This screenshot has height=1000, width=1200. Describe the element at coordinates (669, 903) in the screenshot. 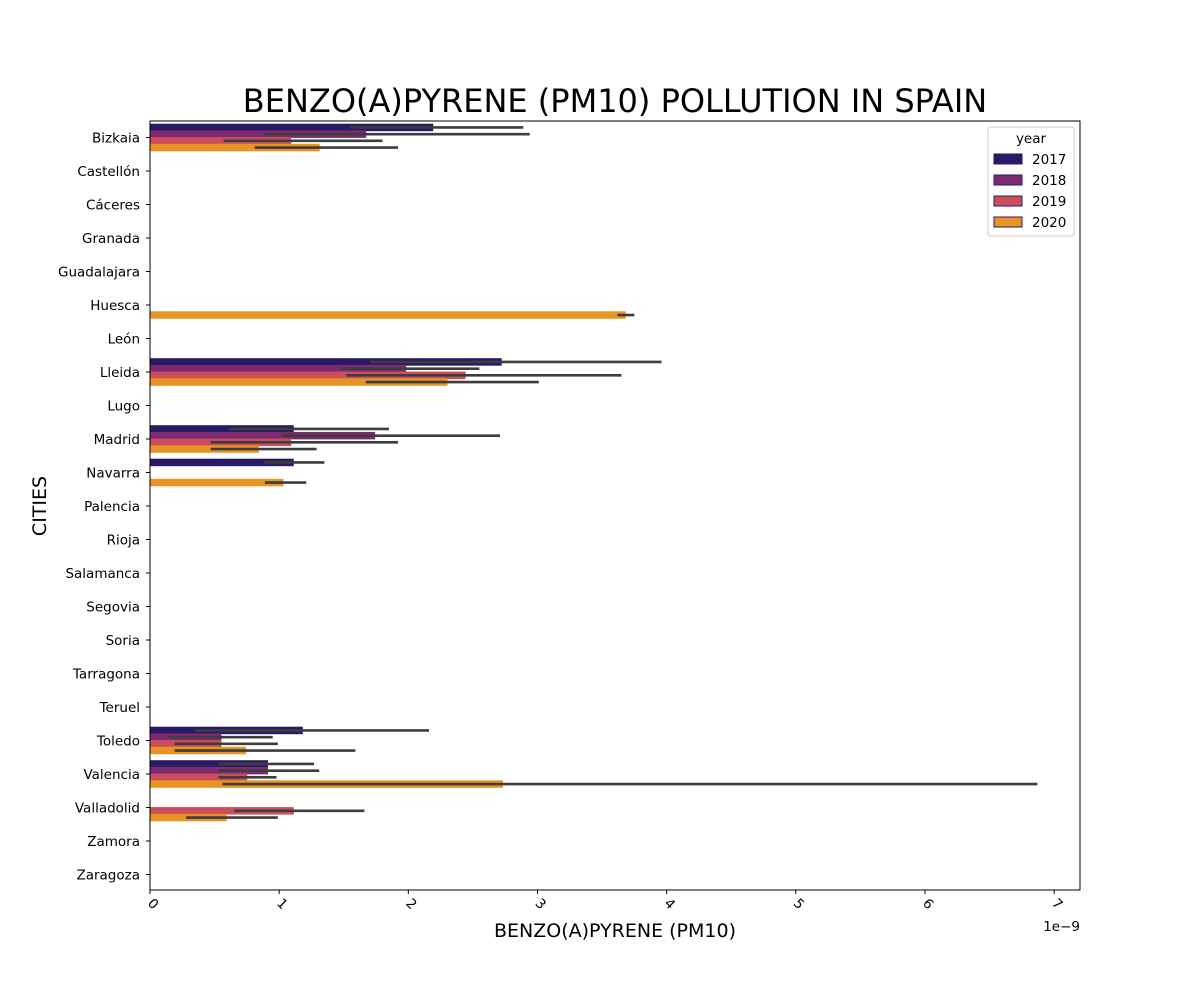

I see `x-tick-label: 4` at that location.